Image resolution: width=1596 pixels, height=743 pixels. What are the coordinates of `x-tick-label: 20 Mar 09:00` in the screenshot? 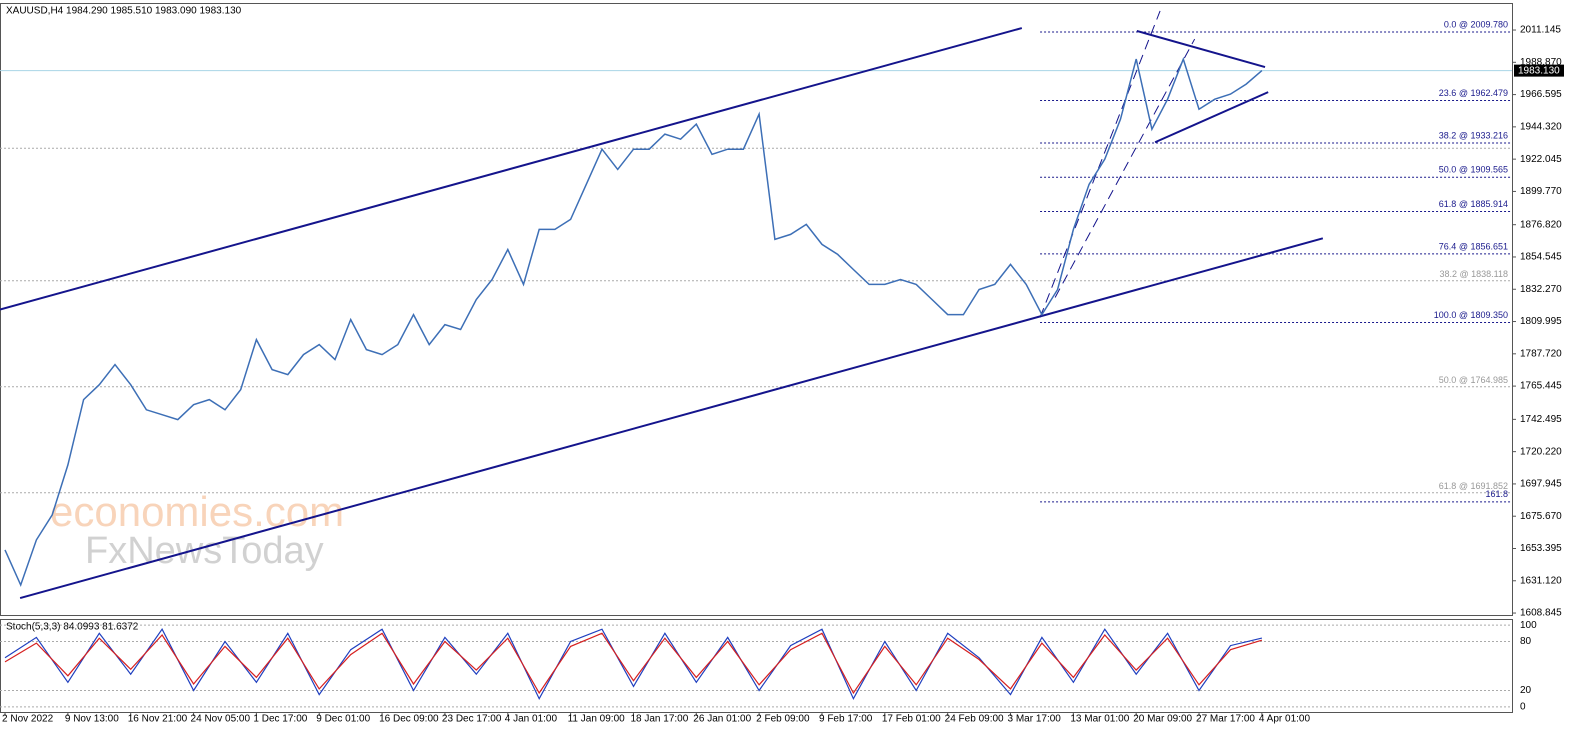 It's located at (1162, 719).